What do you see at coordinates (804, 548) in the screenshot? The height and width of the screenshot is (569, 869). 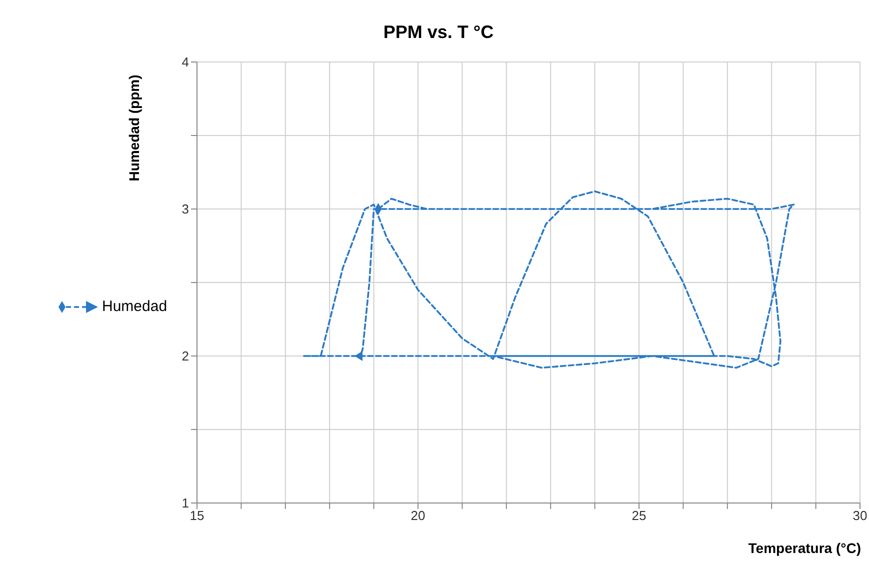 I see `x-axis-title: Temperatura (°C)` at bounding box center [804, 548].